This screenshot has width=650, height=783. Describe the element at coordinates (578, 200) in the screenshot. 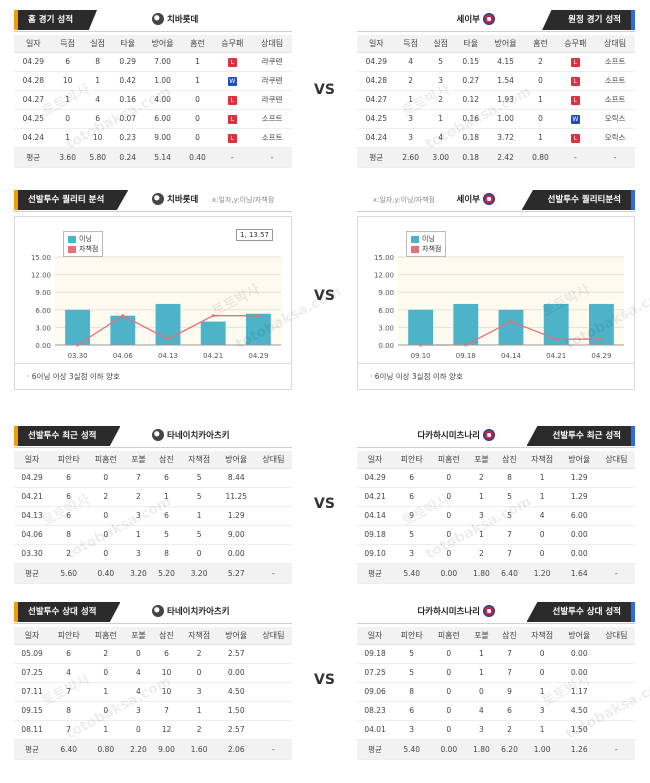

I see `panel-title: 선발투수 퀄리티분석` at that location.